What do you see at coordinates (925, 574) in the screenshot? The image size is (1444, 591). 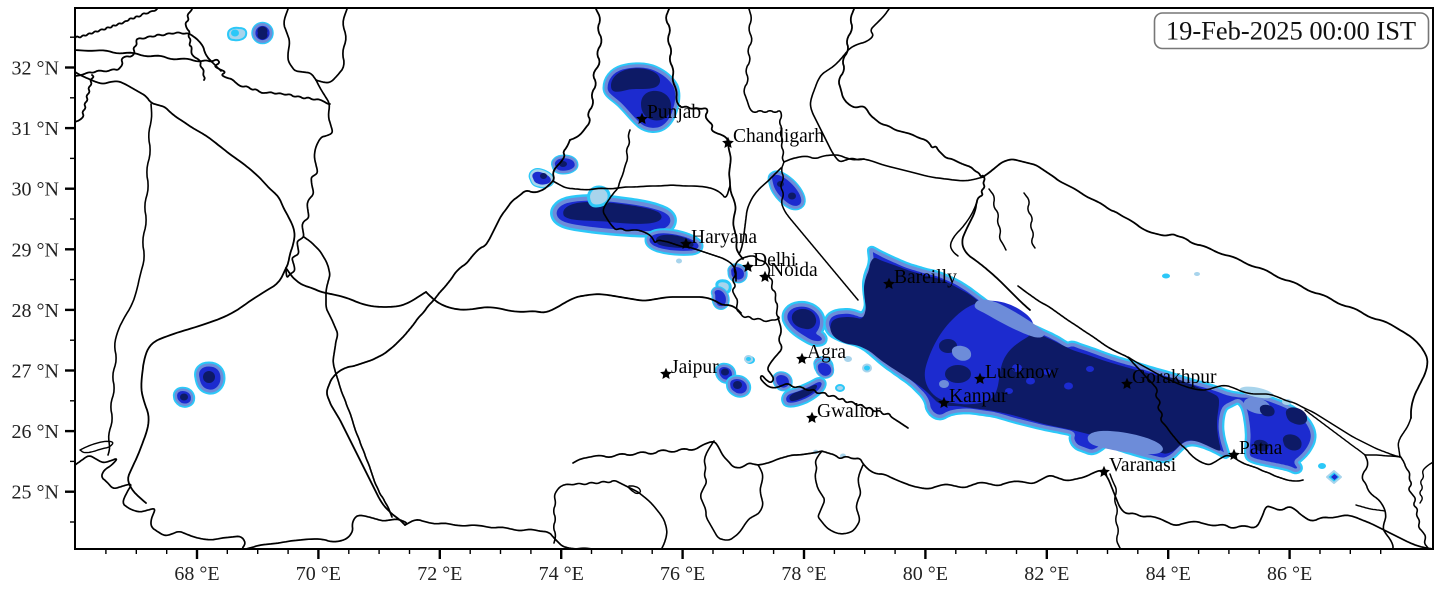 I see `svg-text: 80 °E` at bounding box center [925, 574].